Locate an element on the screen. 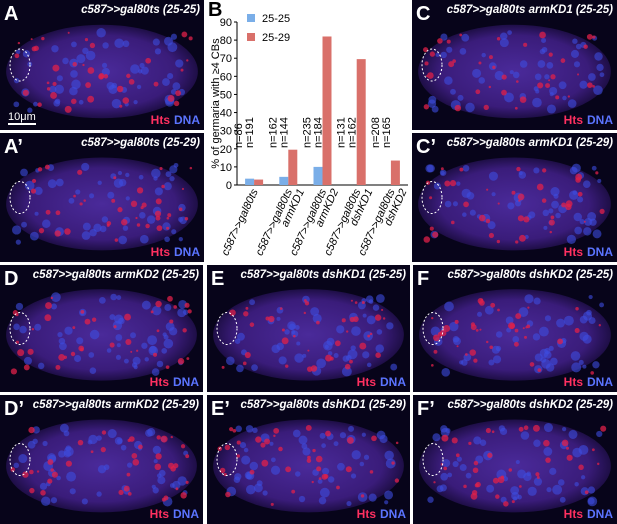 This screenshot has height=524, width=617. n-label: n=235 is located at coordinates (308, 132).